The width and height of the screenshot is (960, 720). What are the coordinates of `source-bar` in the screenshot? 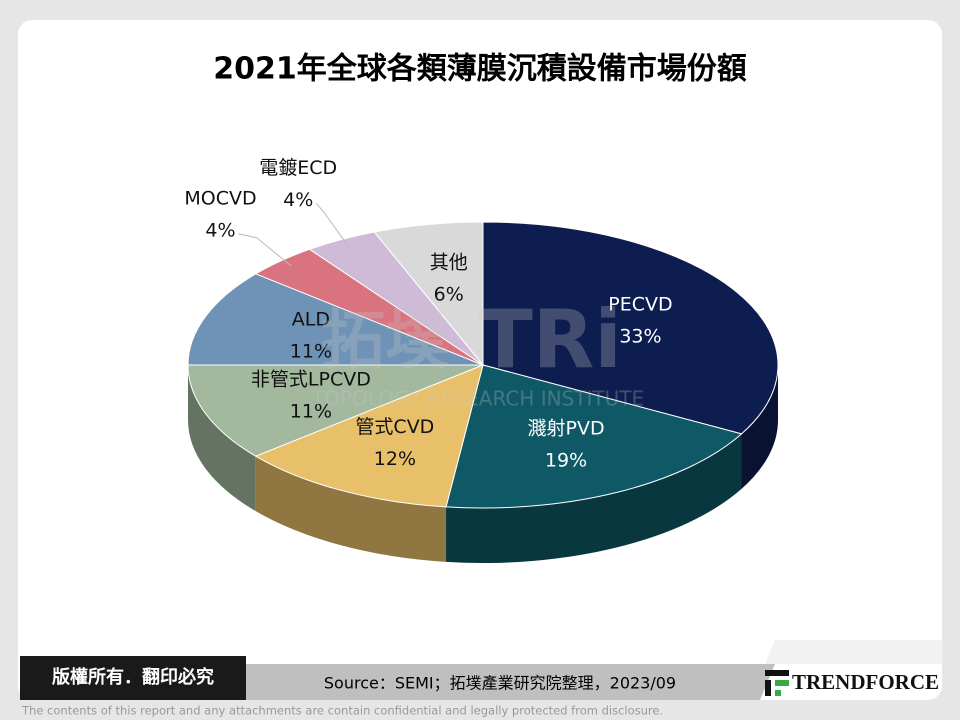 It's located at (510, 682).